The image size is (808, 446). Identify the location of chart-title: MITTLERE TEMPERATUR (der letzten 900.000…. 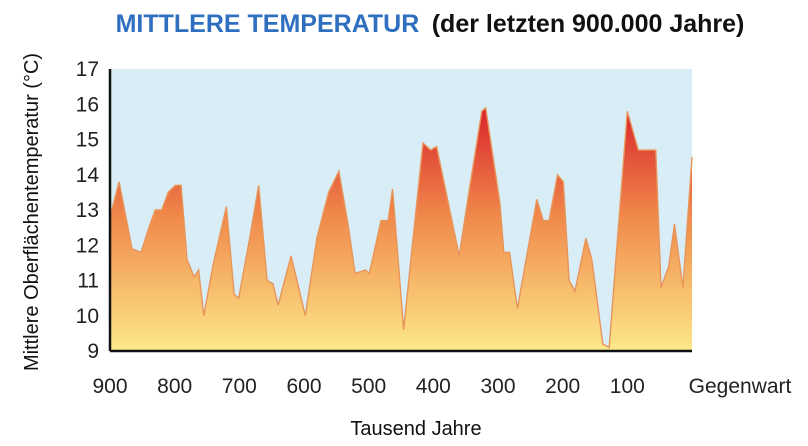
(430, 24).